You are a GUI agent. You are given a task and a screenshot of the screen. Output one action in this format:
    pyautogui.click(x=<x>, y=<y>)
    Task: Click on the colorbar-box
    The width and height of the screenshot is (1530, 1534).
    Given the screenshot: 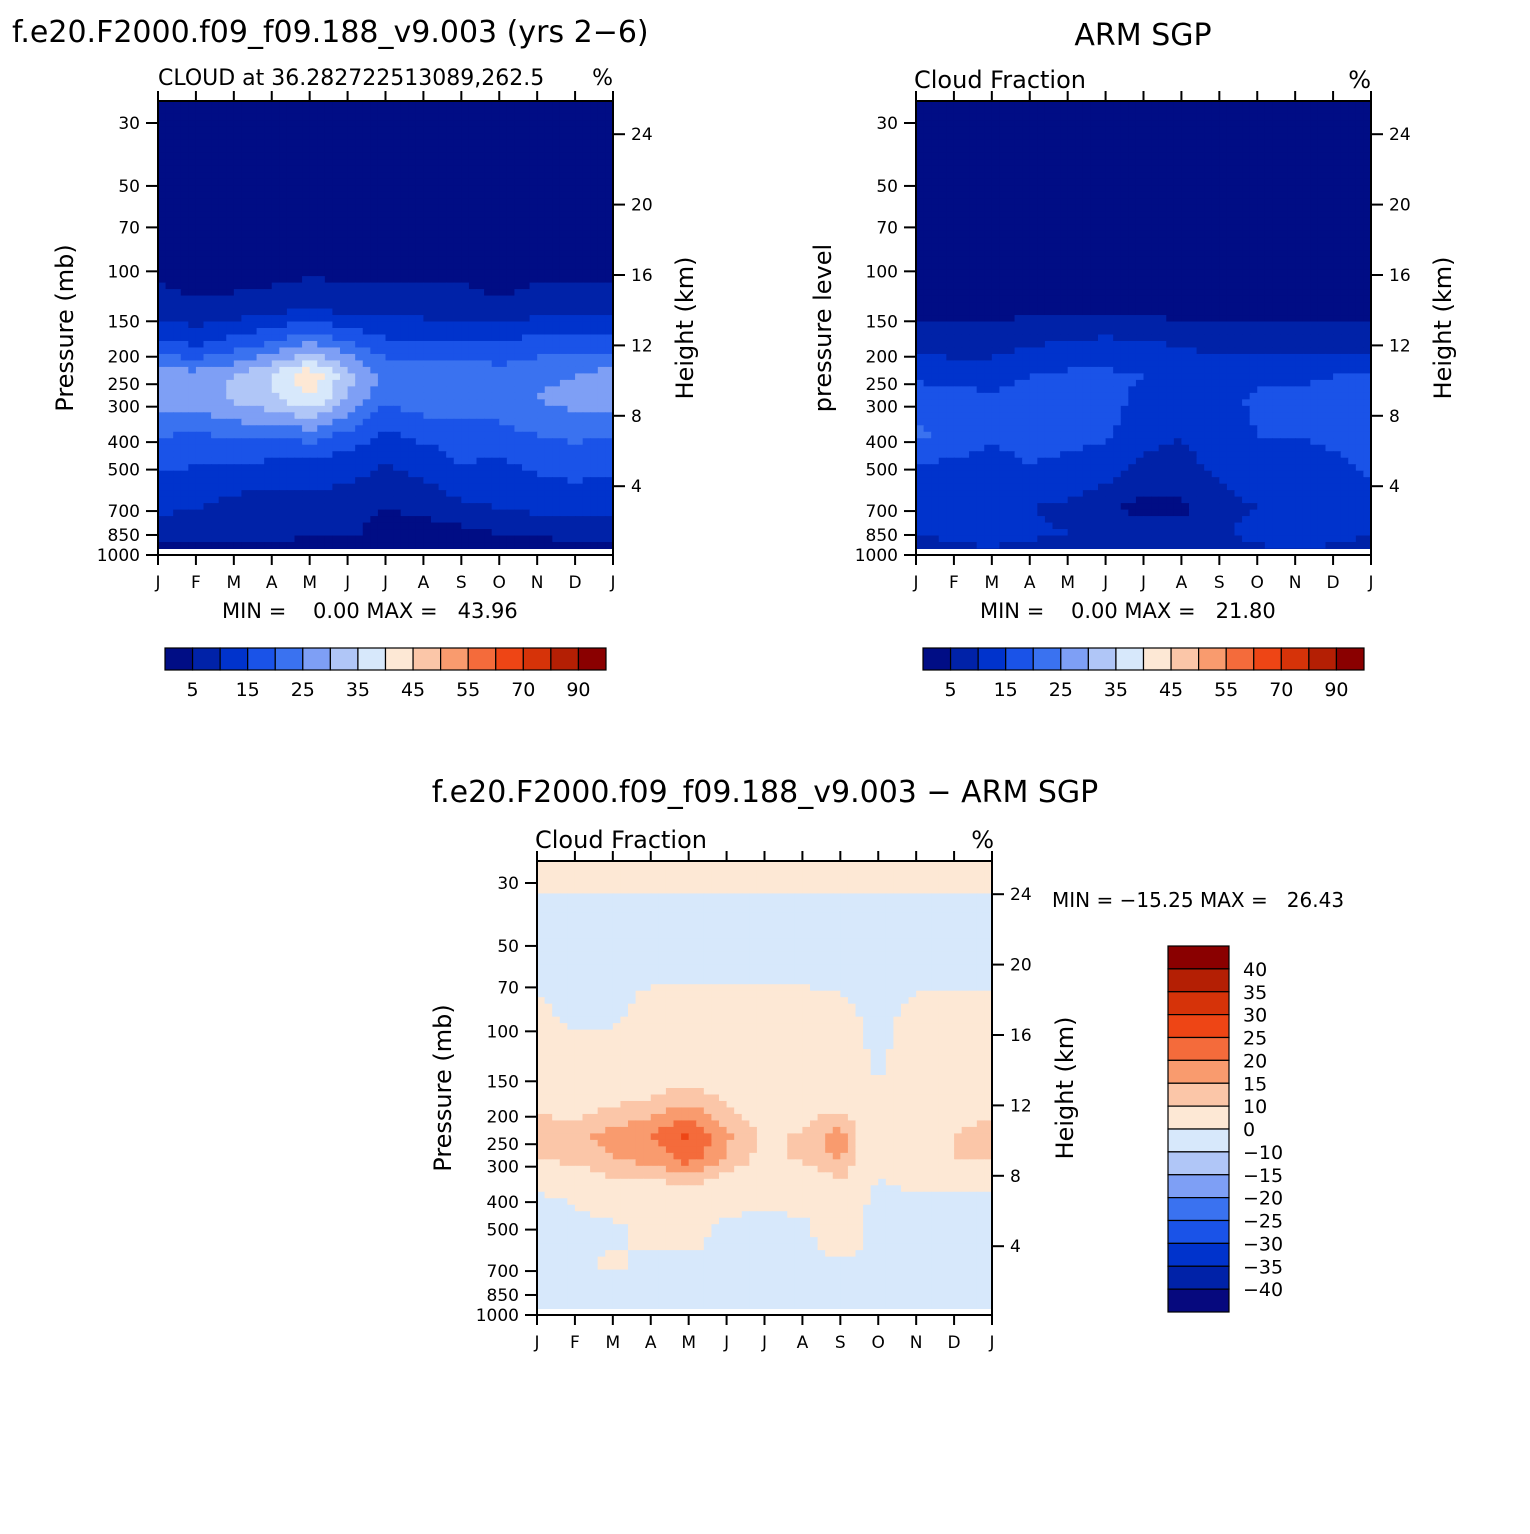 What is the action you would take?
    pyautogui.click(x=344, y=659)
    